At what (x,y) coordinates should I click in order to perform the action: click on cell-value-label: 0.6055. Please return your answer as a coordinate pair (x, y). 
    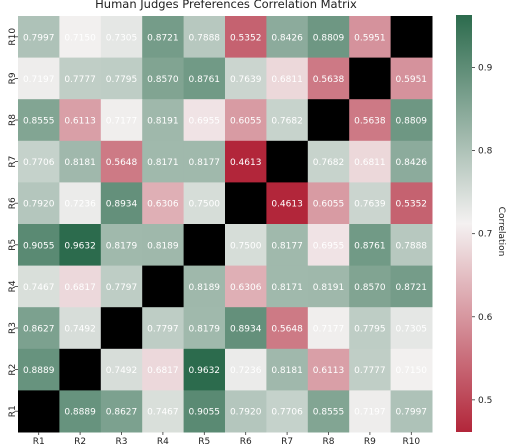
    Looking at the image, I should click on (246, 122).